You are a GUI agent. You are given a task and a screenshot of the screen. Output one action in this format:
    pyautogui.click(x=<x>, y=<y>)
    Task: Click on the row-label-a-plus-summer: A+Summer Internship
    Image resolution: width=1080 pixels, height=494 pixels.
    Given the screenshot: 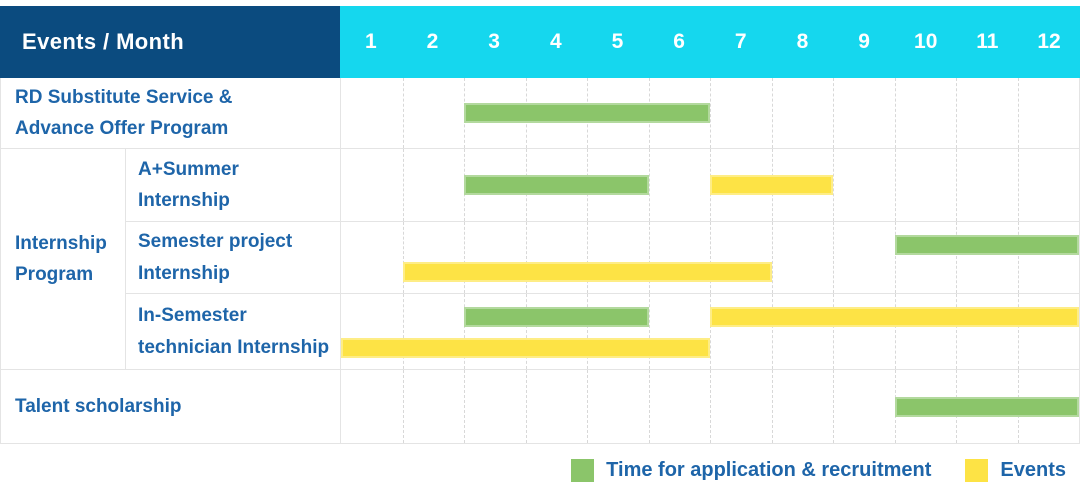 What is the action you would take?
    pyautogui.click(x=233, y=185)
    